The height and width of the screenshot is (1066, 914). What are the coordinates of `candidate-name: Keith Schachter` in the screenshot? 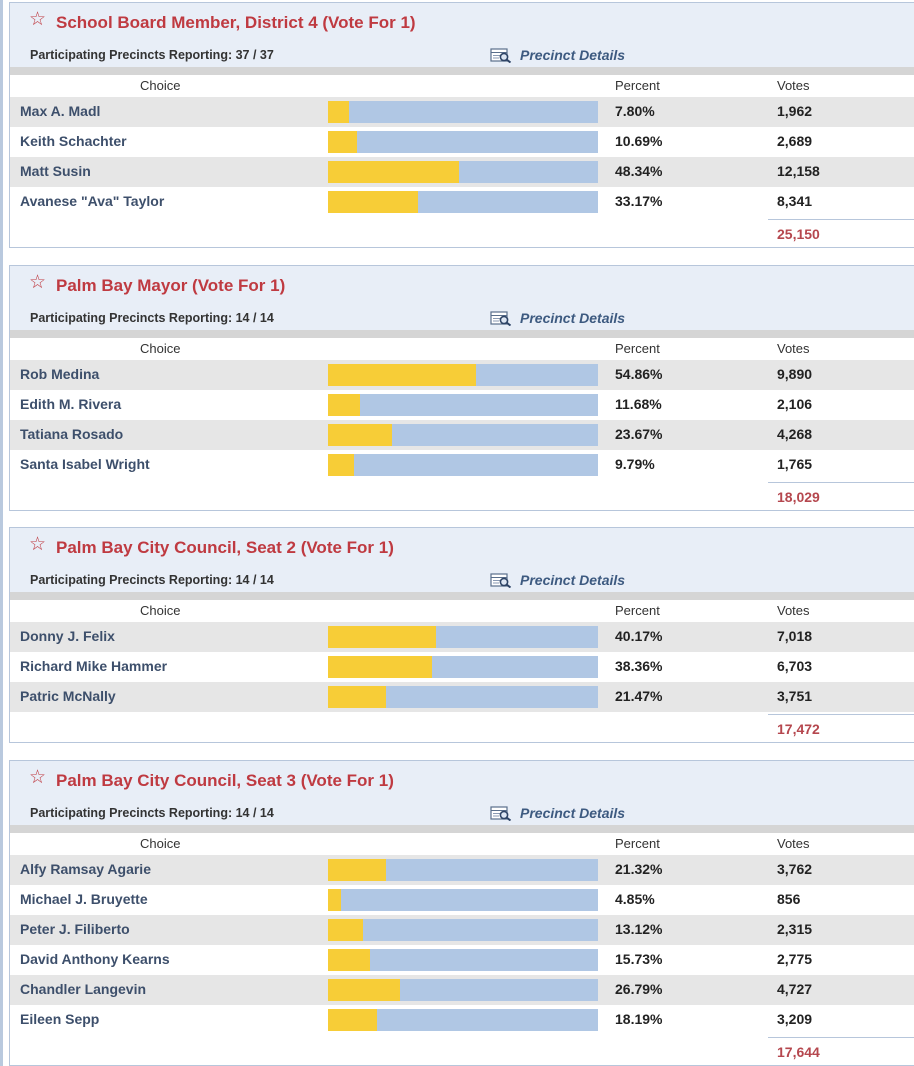 It's located at (73, 141).